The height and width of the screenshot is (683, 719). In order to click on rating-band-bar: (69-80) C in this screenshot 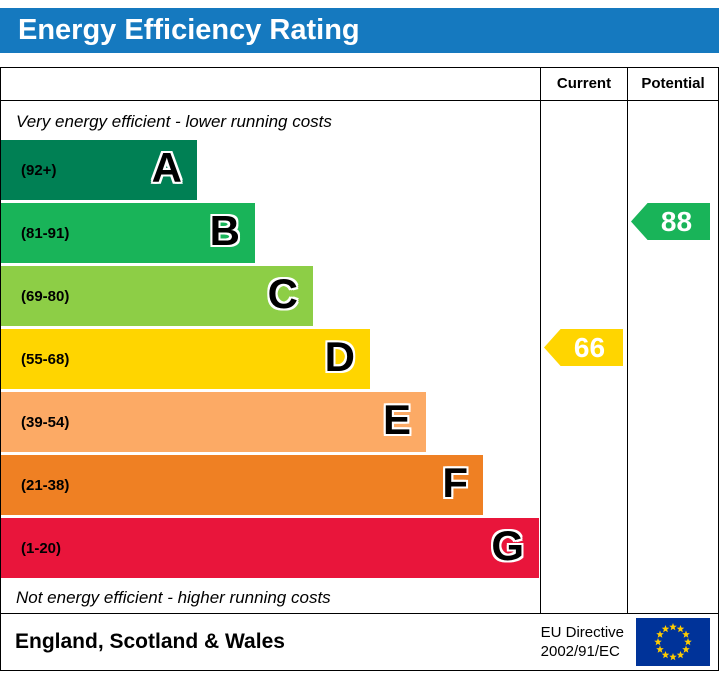, I will do `click(157, 296)`.